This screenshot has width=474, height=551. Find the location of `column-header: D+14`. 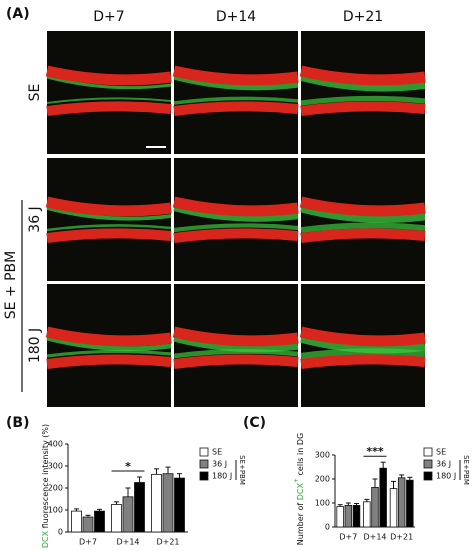

column-header: D+14 is located at coordinates (236, 17).